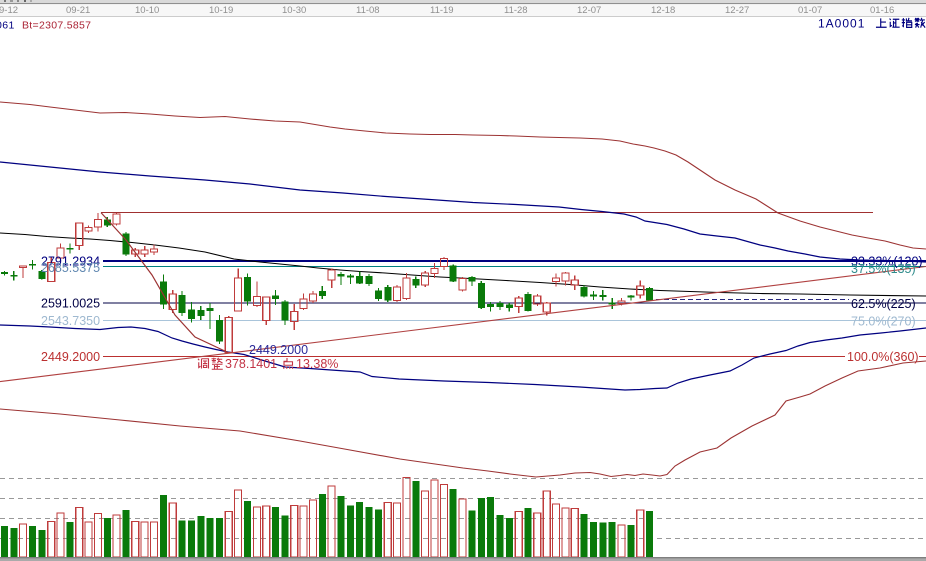  Describe the element at coordinates (516, 10) in the screenshot. I see `svg-text: 11-28` at that location.